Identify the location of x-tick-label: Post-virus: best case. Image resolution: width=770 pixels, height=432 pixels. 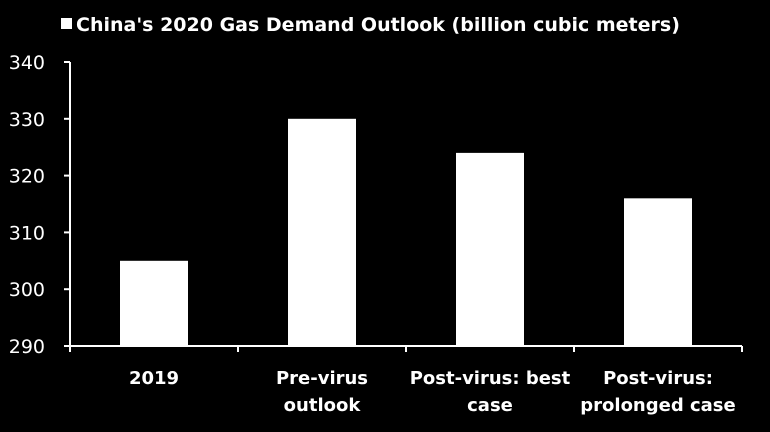
(490, 392).